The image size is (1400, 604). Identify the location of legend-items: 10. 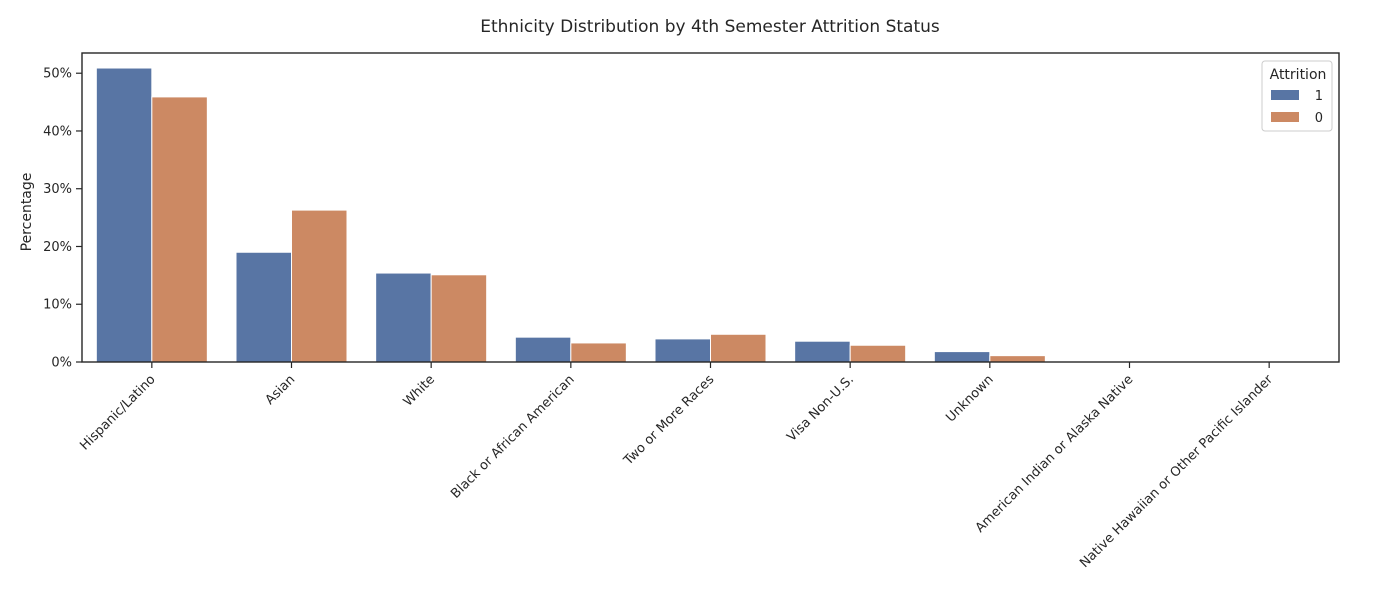
(1297, 107).